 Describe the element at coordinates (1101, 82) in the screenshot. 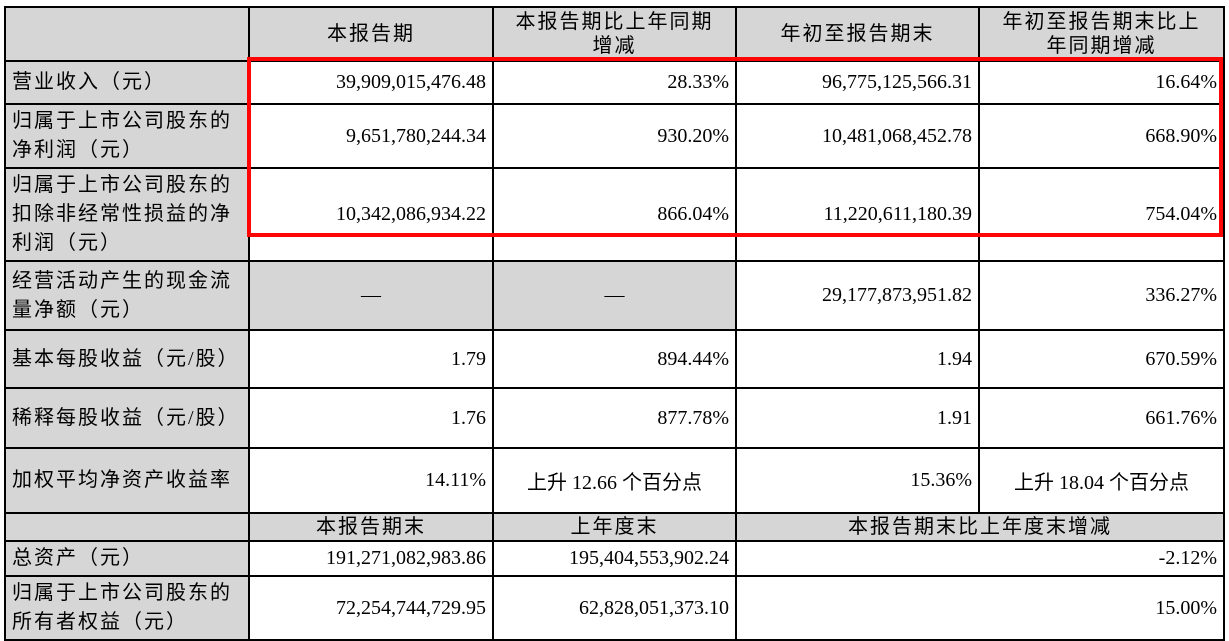

I see `value-cell: 16.64%` at that location.